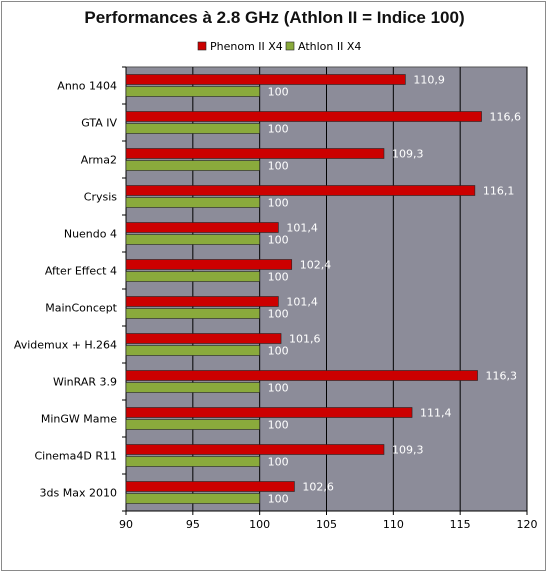 The image size is (549, 574). What do you see at coordinates (255, 449) in the screenshot?
I see `bar-phenom-cinema4d-r11` at bounding box center [255, 449].